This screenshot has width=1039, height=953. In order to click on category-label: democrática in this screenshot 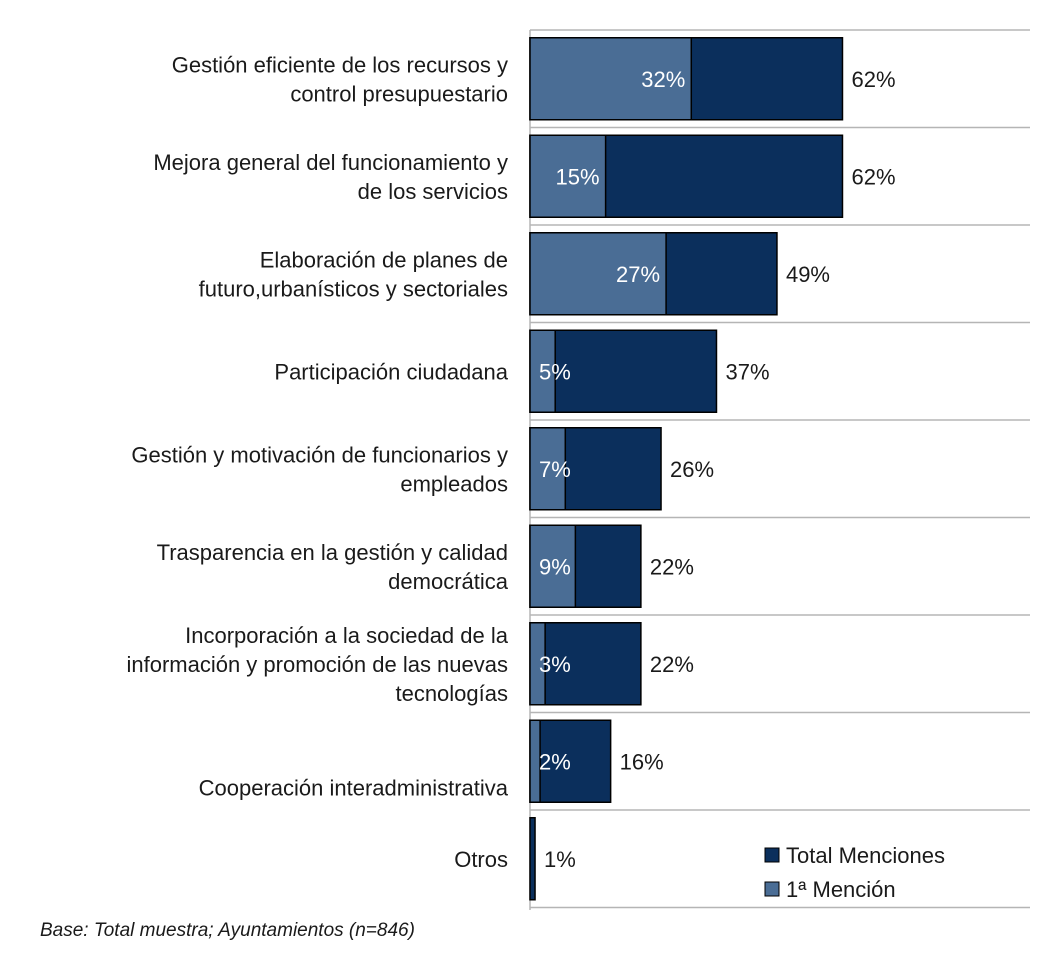, I will do `click(448, 581)`.